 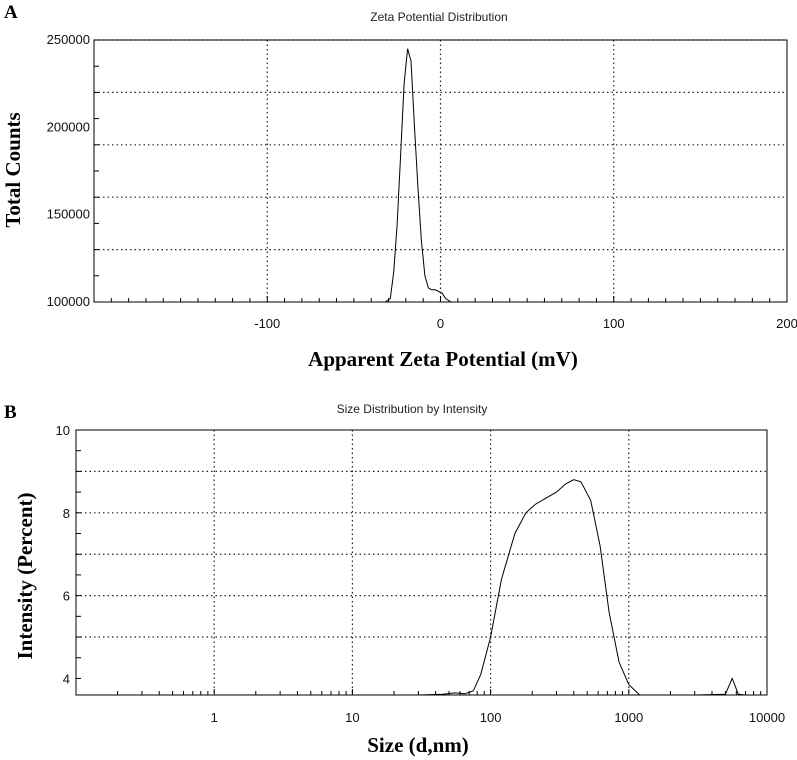 I want to click on size-x-tick-label: 10000, so click(x=767, y=717).